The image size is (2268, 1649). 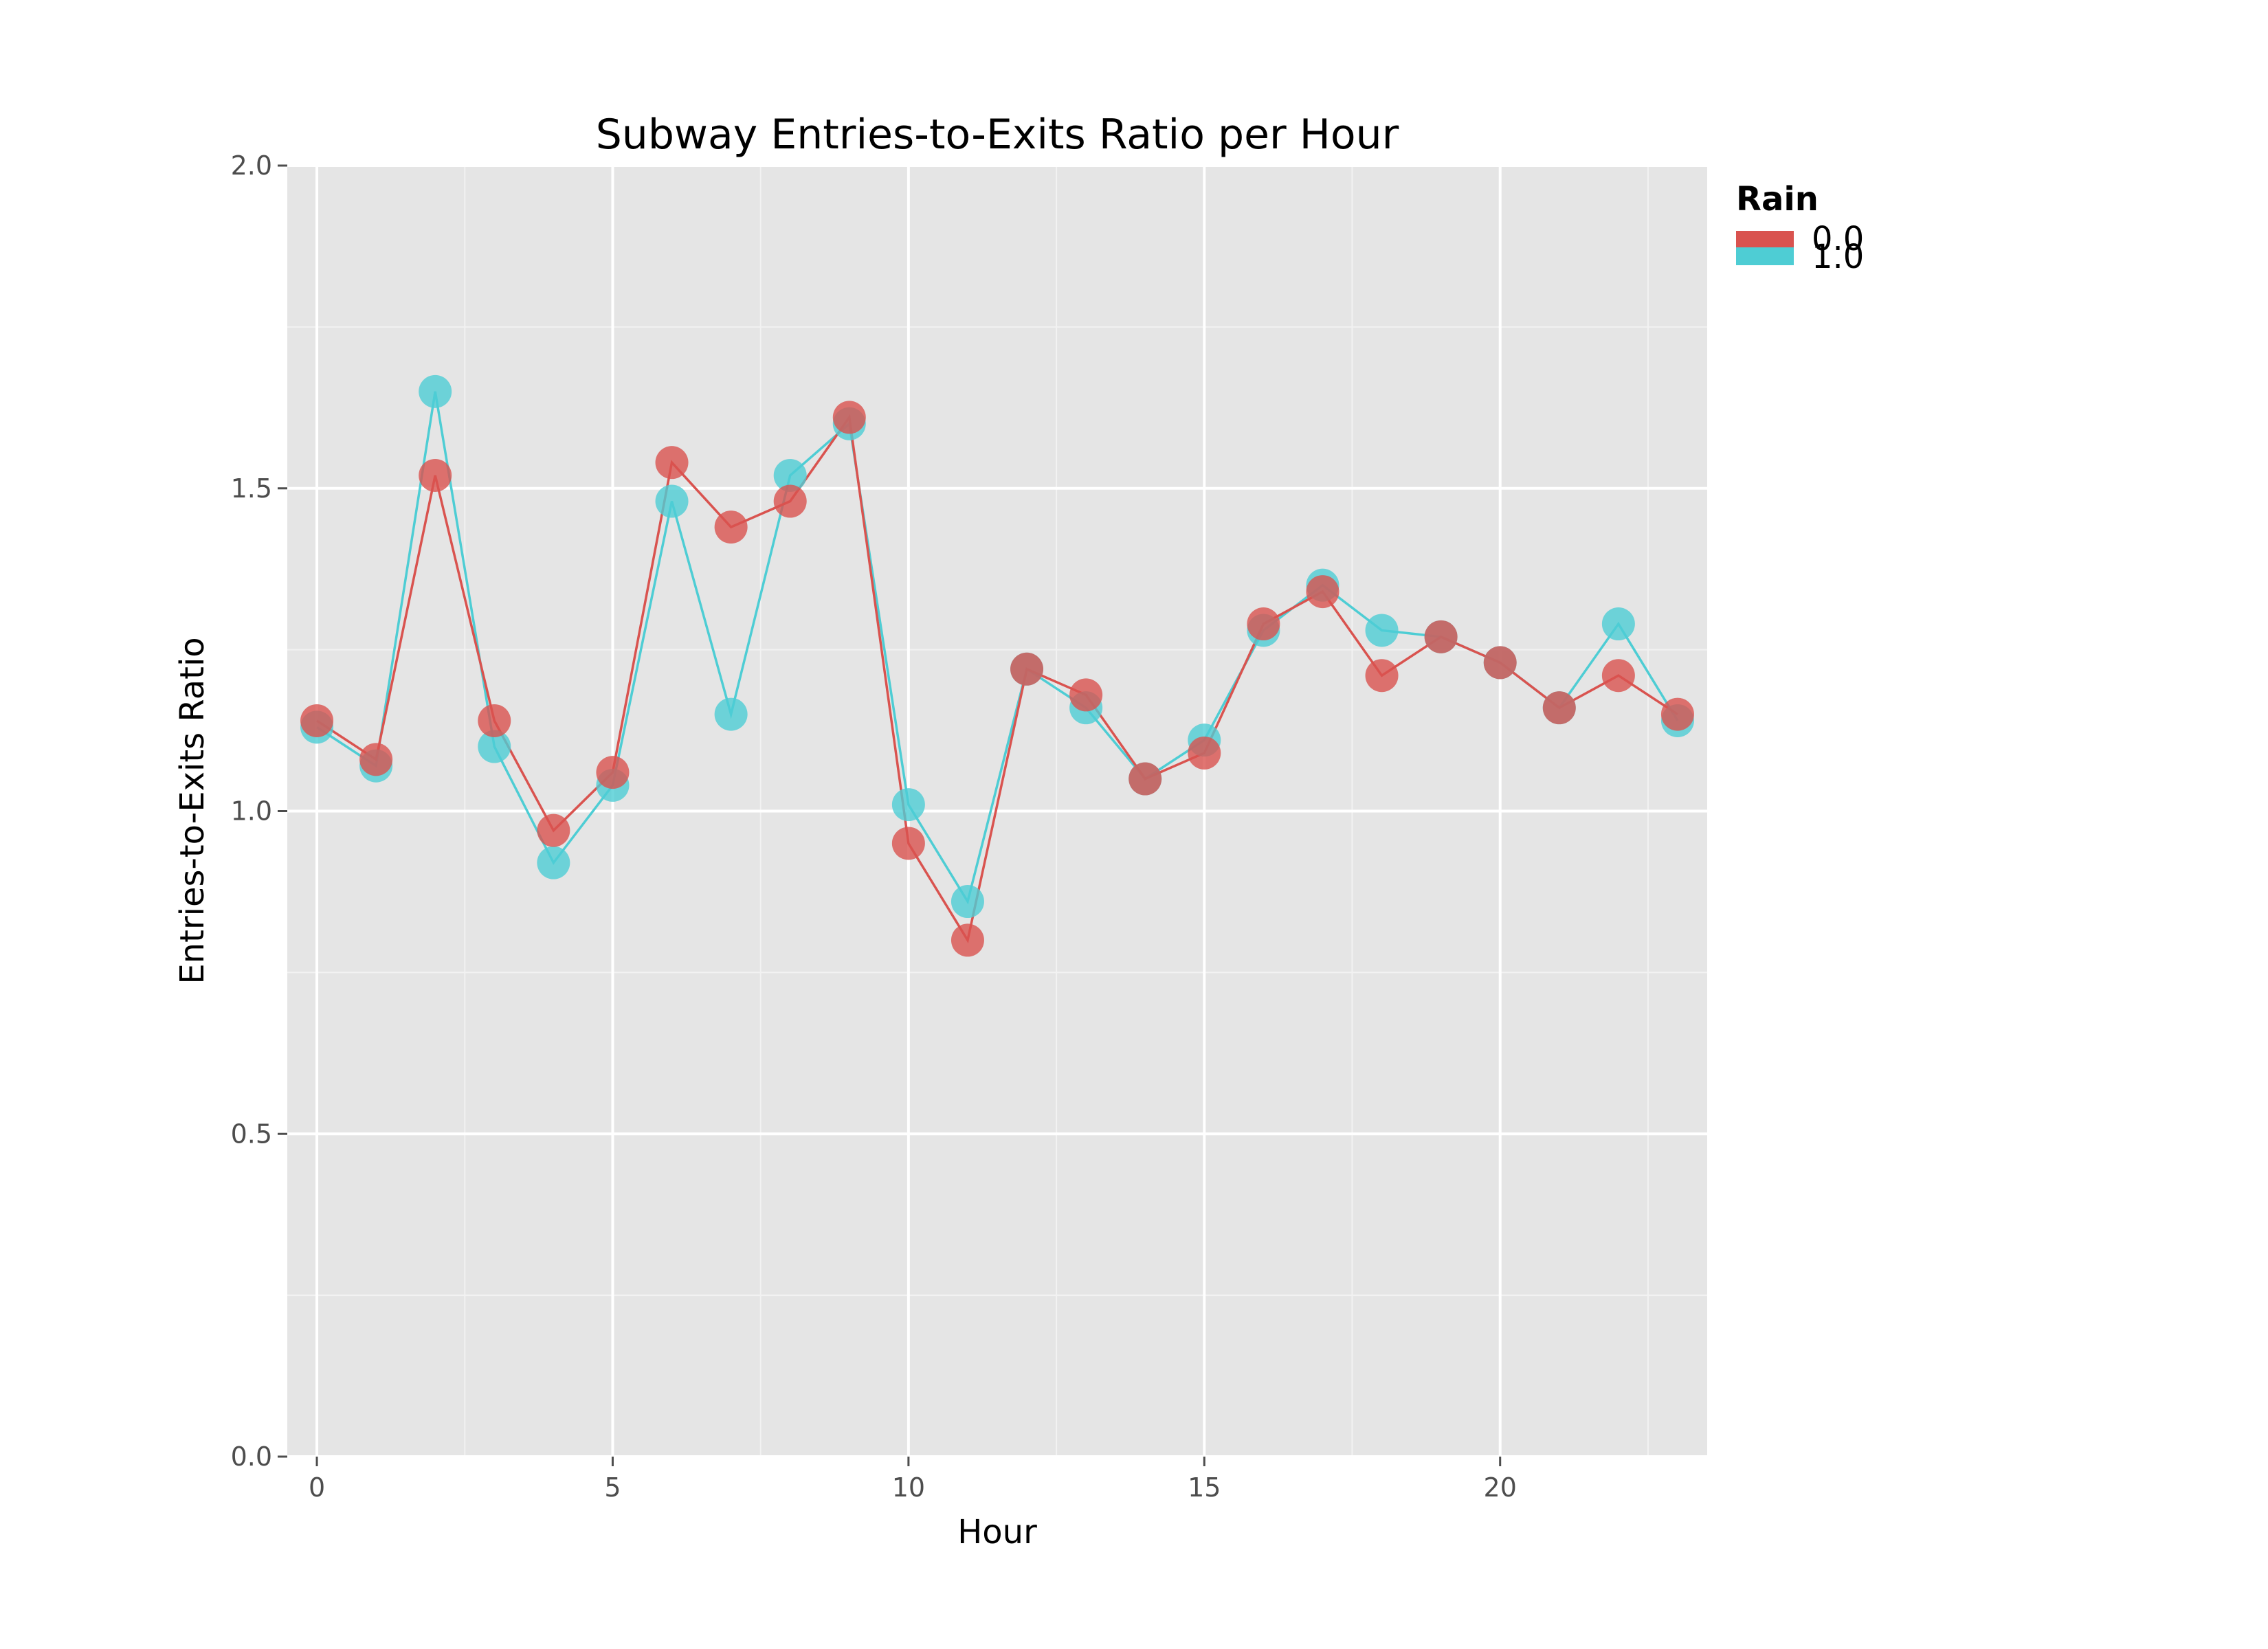 I want to click on y-tick-label: 0.5, so click(x=252, y=1134).